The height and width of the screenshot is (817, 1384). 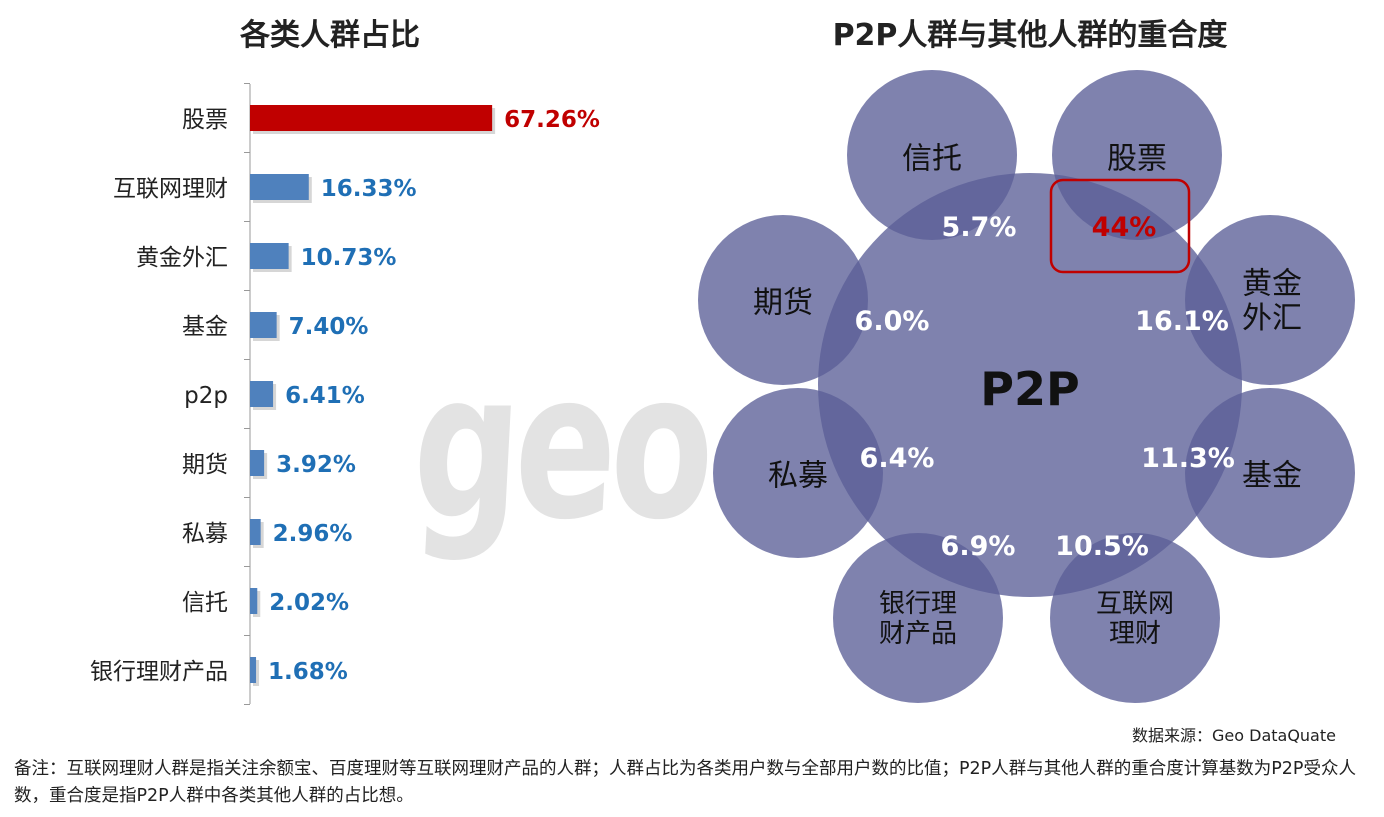 What do you see at coordinates (316, 465) in the screenshot?
I see `bar-value-label: 3.92%` at bounding box center [316, 465].